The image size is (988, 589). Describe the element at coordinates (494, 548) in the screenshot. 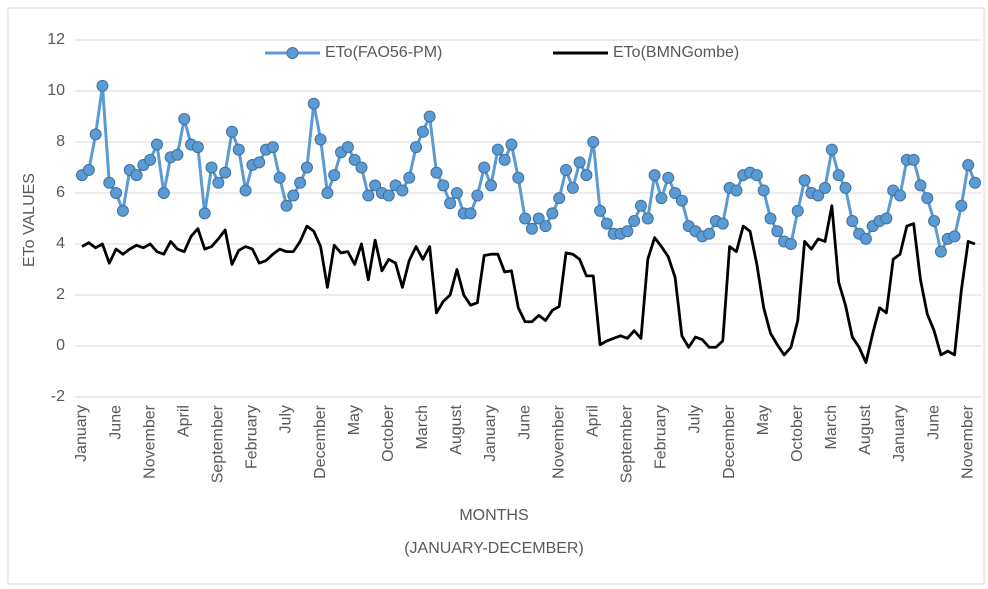

I see `x-axis-title: (JANUARY-DECEMBER)` at that location.